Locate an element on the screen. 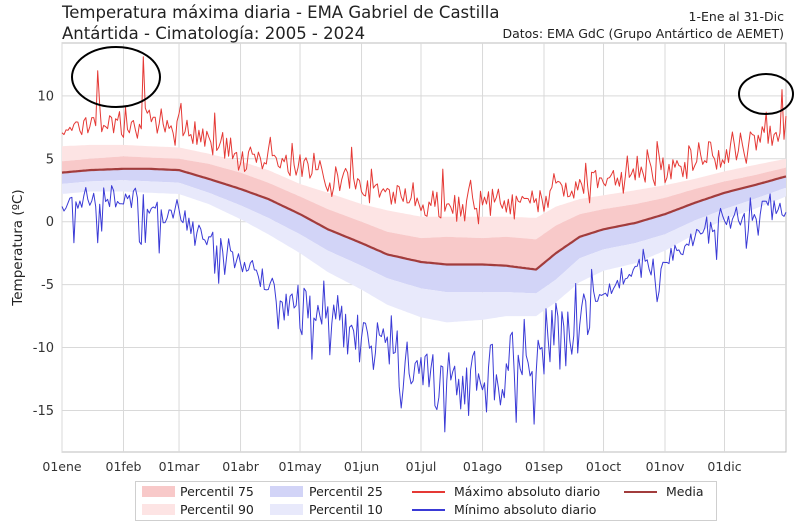 The image size is (794, 527). legend-line-min is located at coordinates (428, 510).